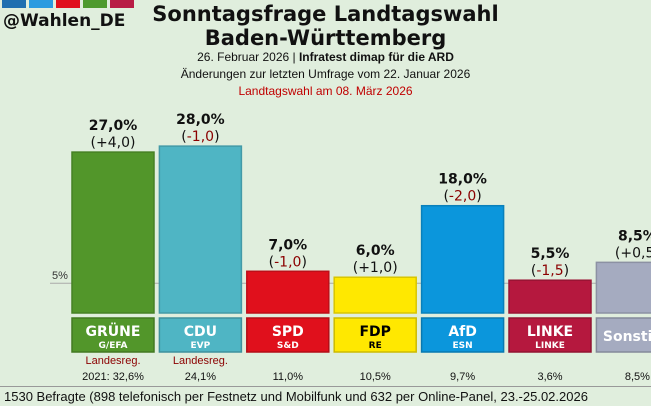 Image resolution: width=651 pixels, height=406 pixels. I want to click on eu-group: RE, so click(375, 346).